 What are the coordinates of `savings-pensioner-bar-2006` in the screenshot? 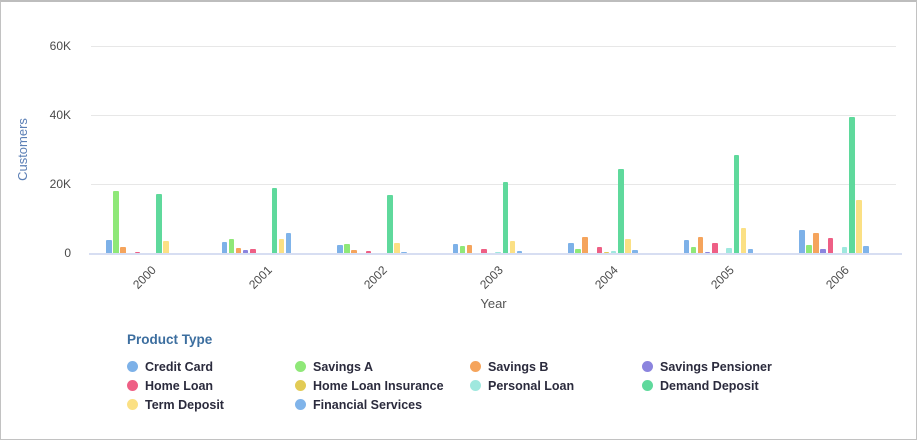 It's located at (823, 251).